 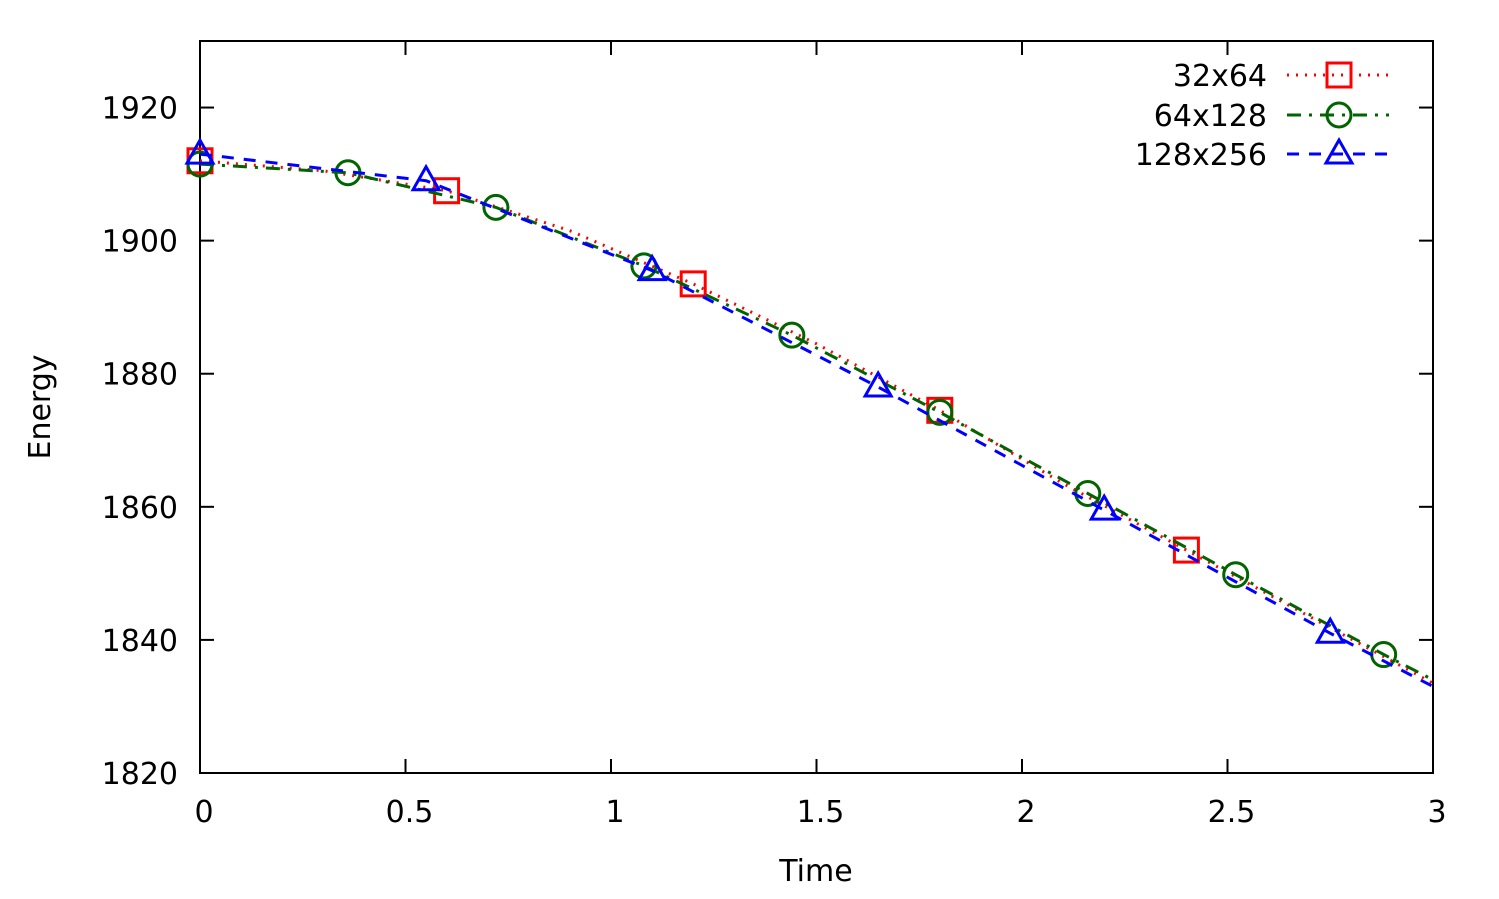 What do you see at coordinates (1186, 550) in the screenshot?
I see `data-point-32x64` at bounding box center [1186, 550].